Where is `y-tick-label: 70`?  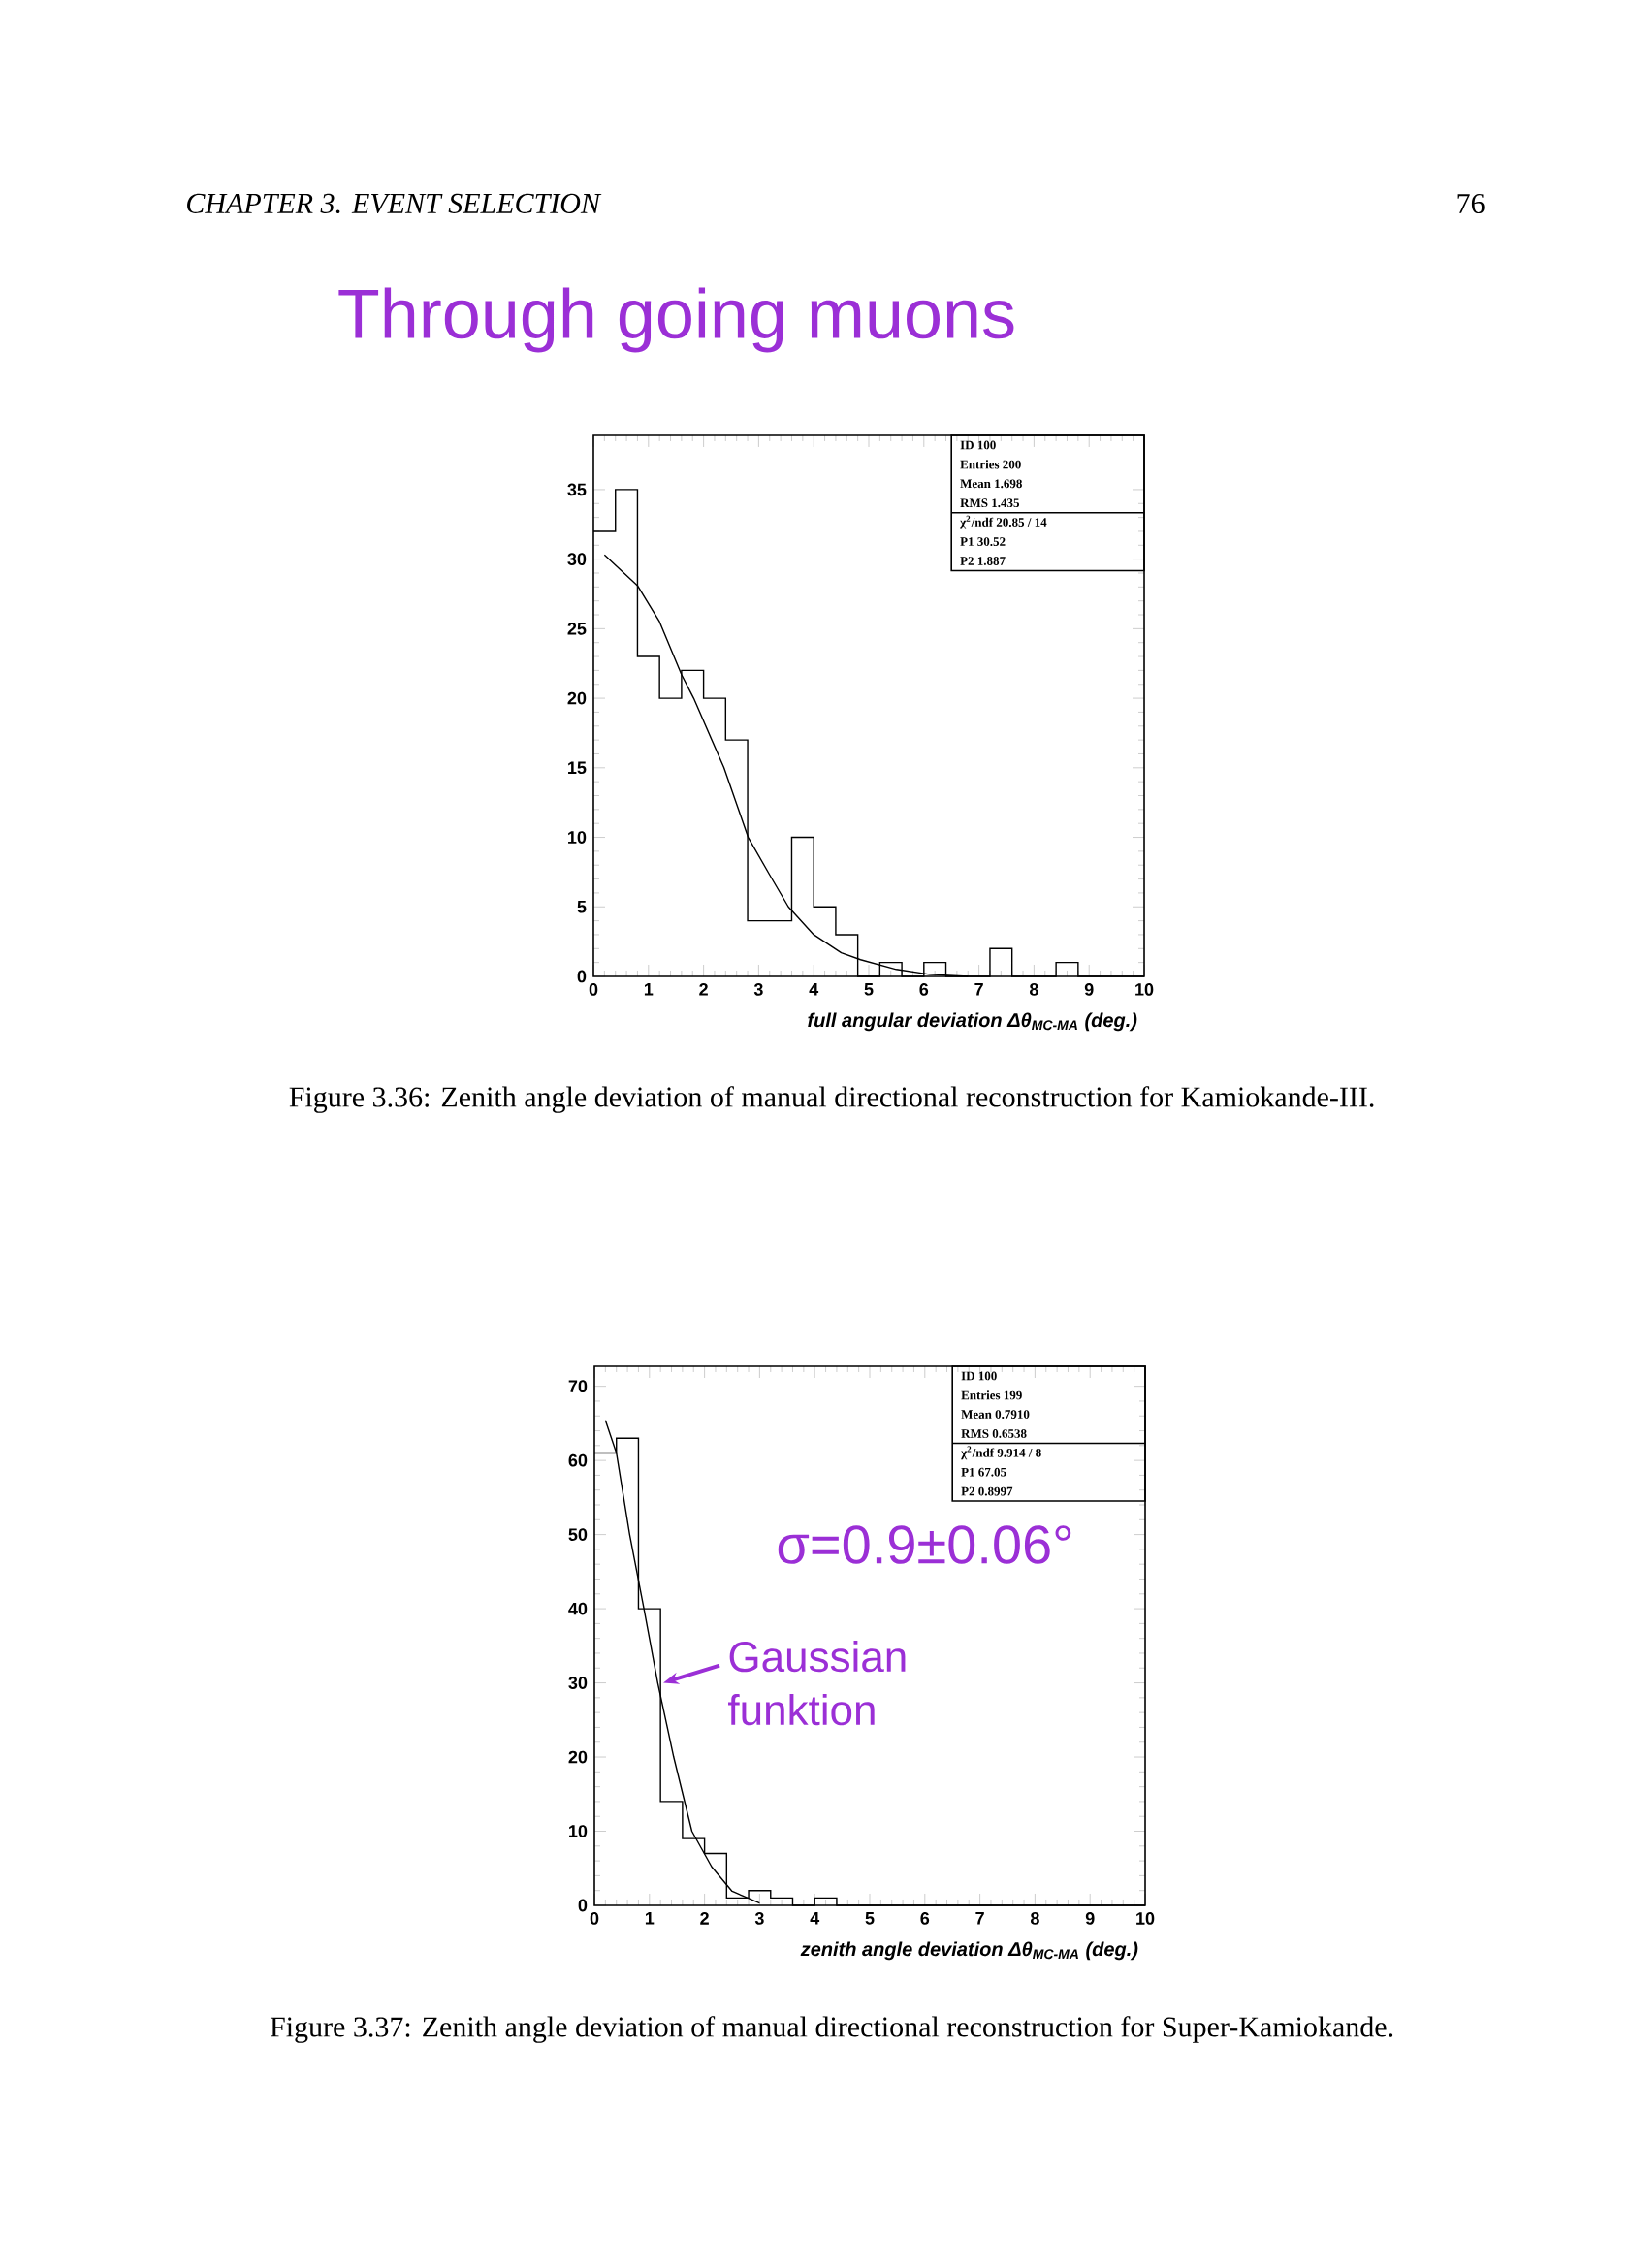 y-tick-label: 70 is located at coordinates (578, 1386).